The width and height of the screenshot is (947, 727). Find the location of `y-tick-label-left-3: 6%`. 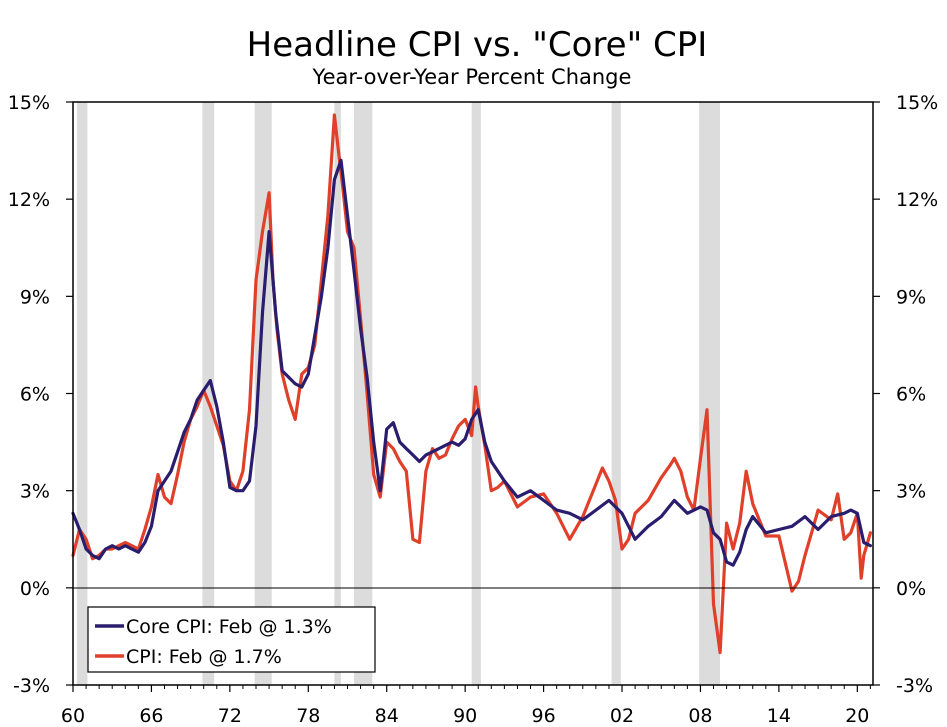

y-tick-label-left-3: 6% is located at coordinates (35, 395).